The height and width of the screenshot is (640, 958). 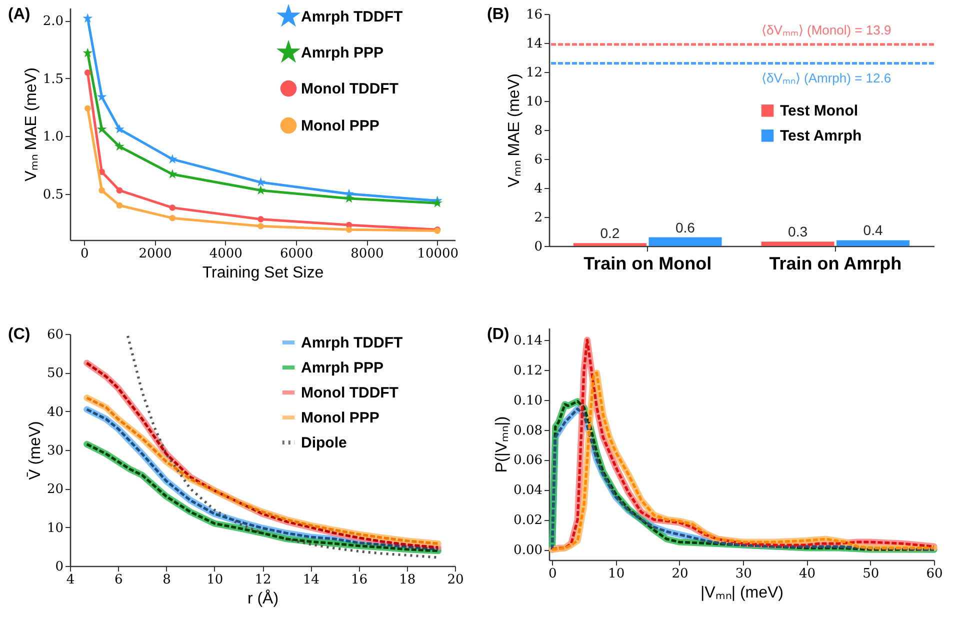 I want to click on x-tick-label: 40, so click(x=807, y=574).